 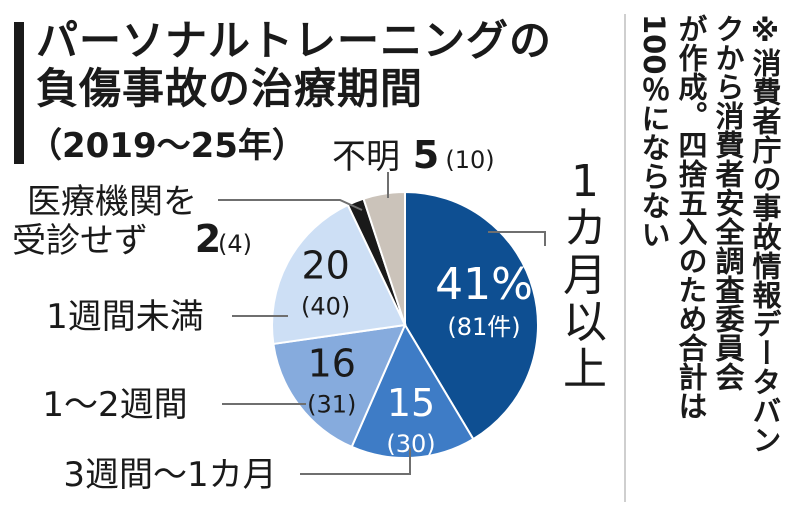 What do you see at coordinates (654, 131) in the screenshot?
I see `note-line-4: 100％にならない` at bounding box center [654, 131].